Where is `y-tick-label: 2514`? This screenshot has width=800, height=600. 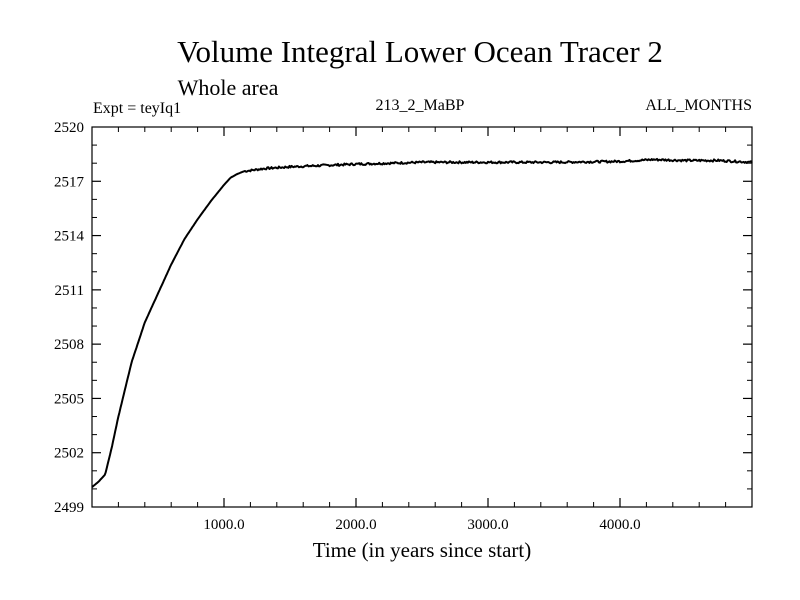
y-tick-label: 2514 is located at coordinates (69, 237).